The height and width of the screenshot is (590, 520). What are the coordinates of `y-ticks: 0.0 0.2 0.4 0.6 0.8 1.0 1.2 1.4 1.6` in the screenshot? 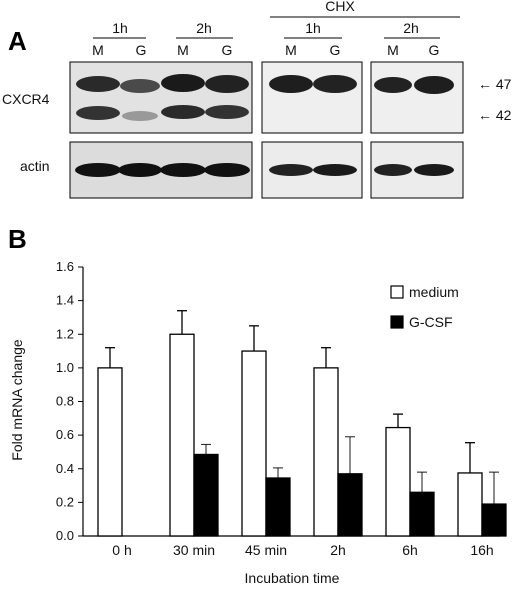 It's located at (69, 401).